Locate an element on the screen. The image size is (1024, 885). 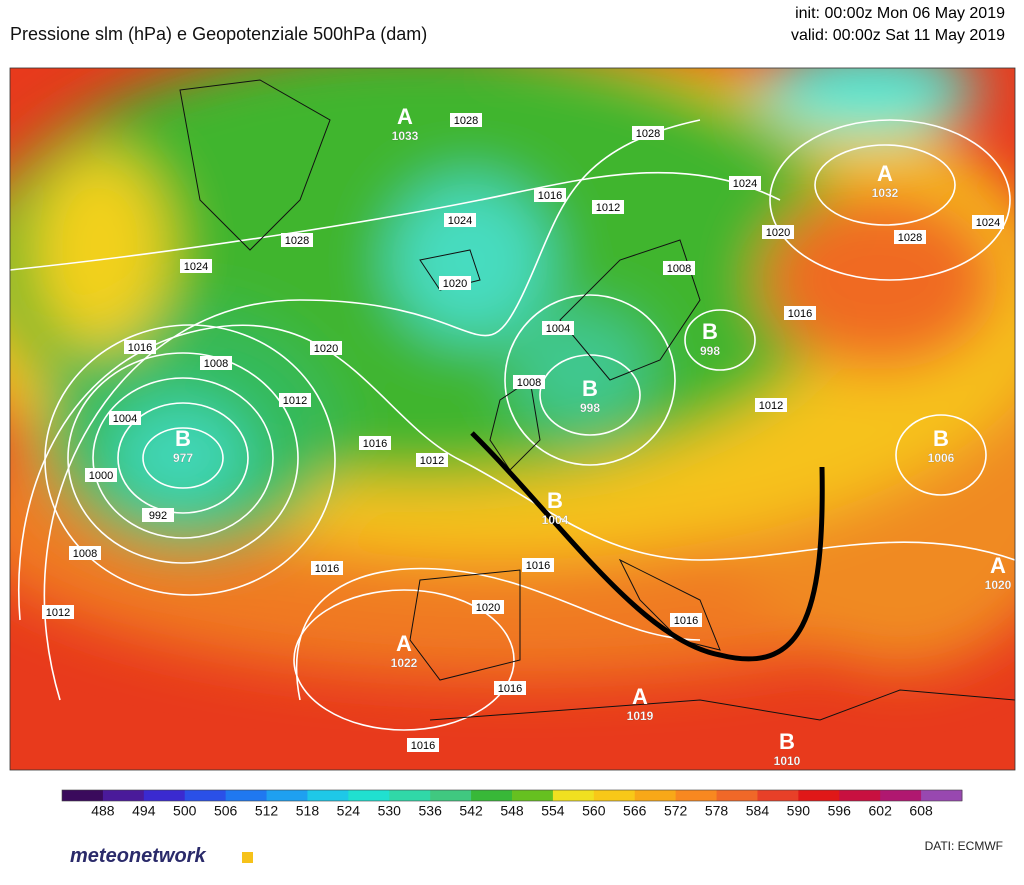
colorbar-label: 572 is located at coordinates (676, 811).